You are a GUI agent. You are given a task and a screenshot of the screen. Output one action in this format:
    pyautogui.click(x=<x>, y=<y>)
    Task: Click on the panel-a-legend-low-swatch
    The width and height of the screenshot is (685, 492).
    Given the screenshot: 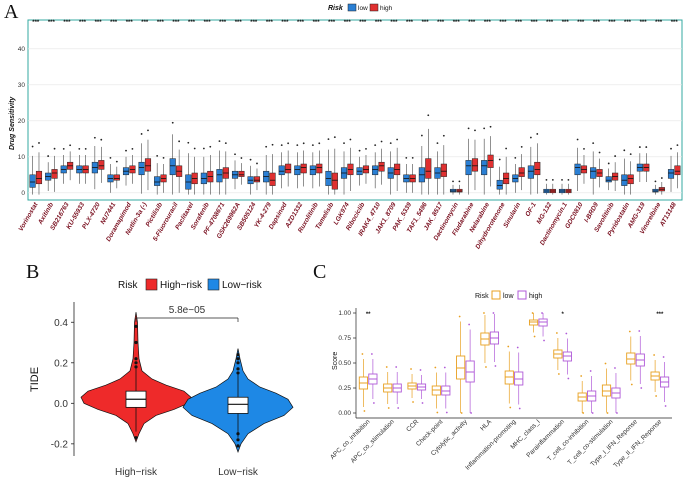 What is the action you would take?
    pyautogui.click(x=352, y=7)
    